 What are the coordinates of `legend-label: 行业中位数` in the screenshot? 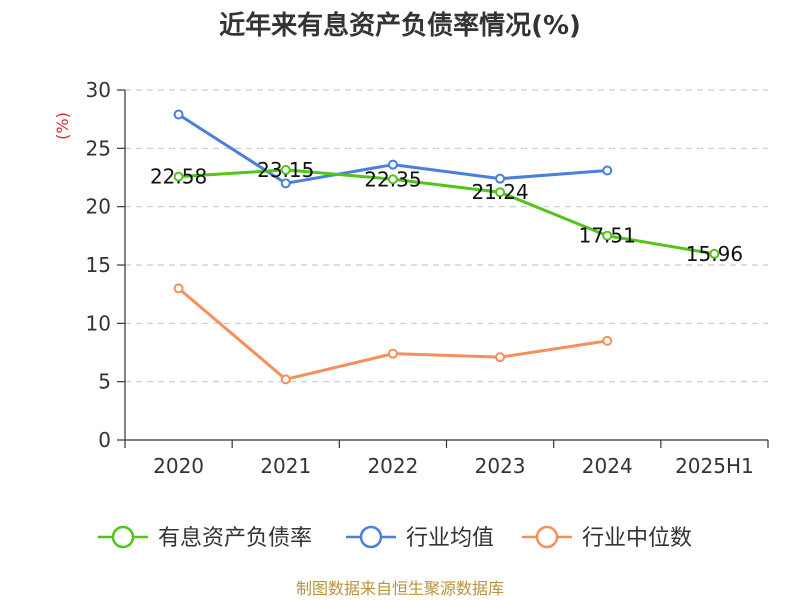 It's located at (637, 538).